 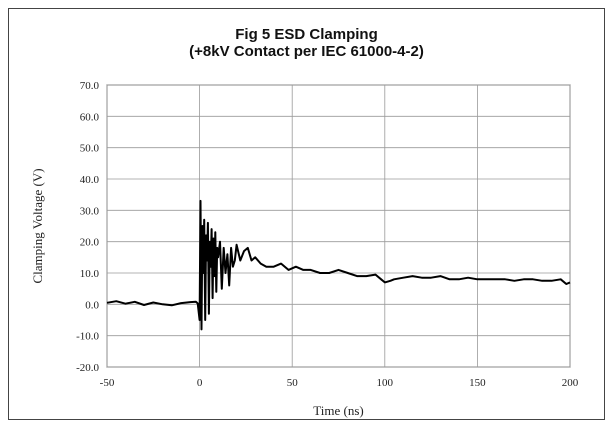 I want to click on y-axis-label: Clamping Voltage (V), so click(x=37, y=225).